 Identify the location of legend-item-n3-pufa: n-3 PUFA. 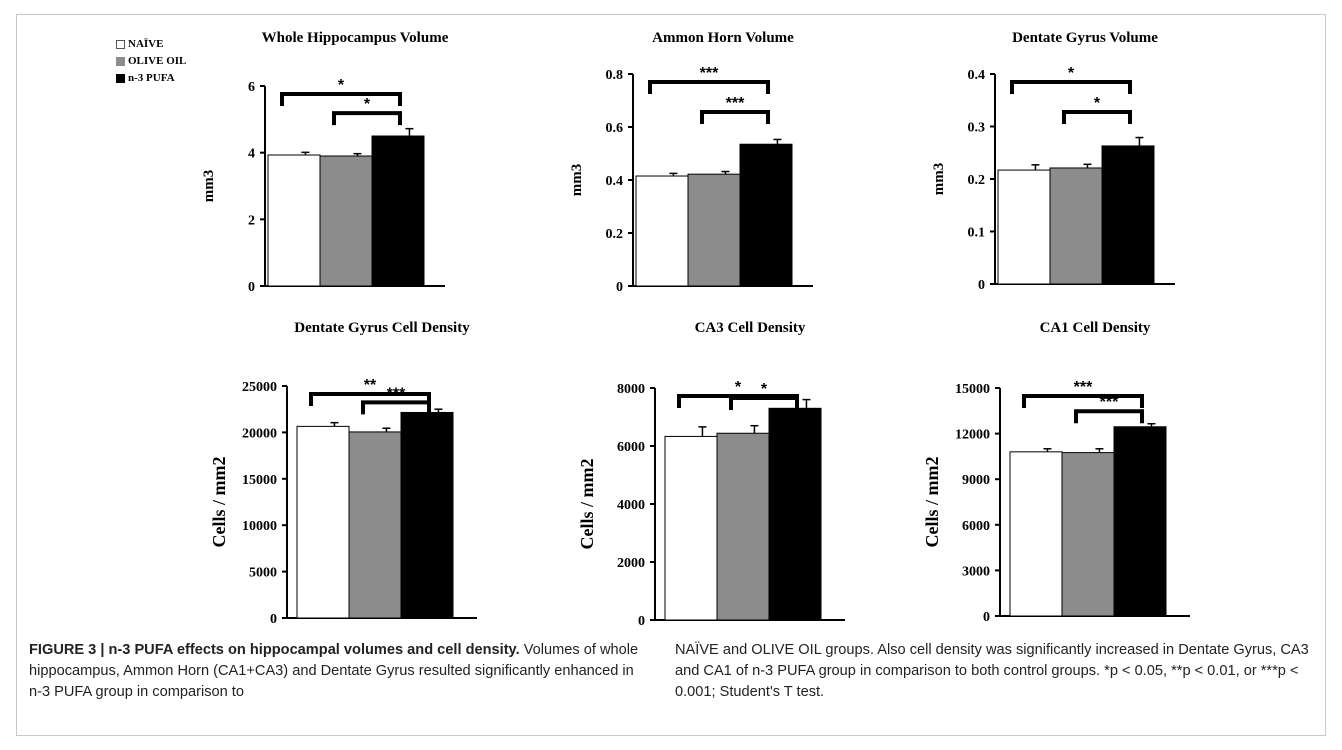
(151, 78).